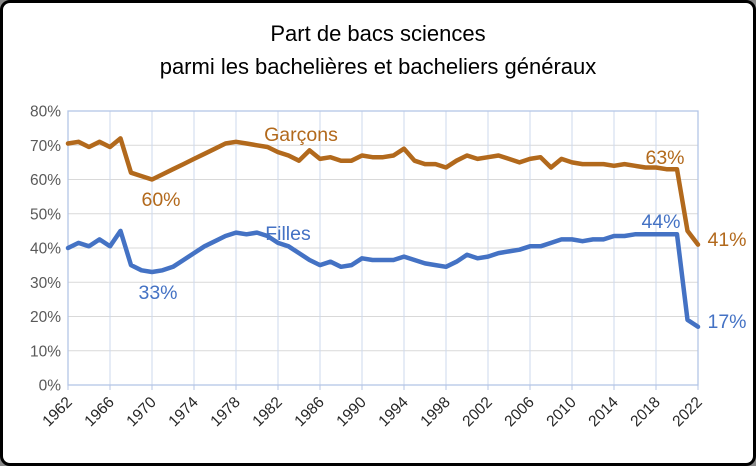 Image resolution: width=756 pixels, height=466 pixels. I want to click on x-tick-label: 1990, so click(351, 412).